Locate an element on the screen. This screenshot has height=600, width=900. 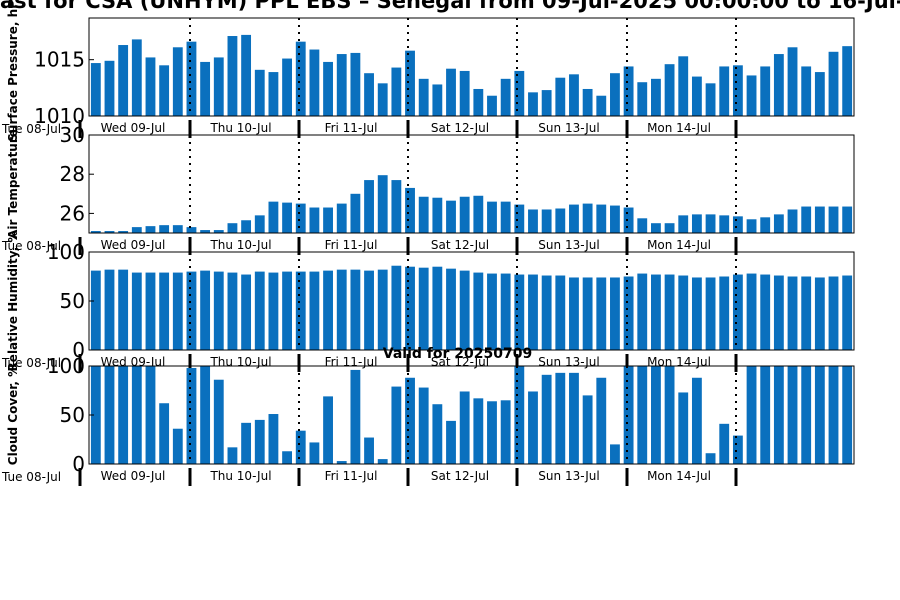
plot-frame is located at coordinates (471, 67).